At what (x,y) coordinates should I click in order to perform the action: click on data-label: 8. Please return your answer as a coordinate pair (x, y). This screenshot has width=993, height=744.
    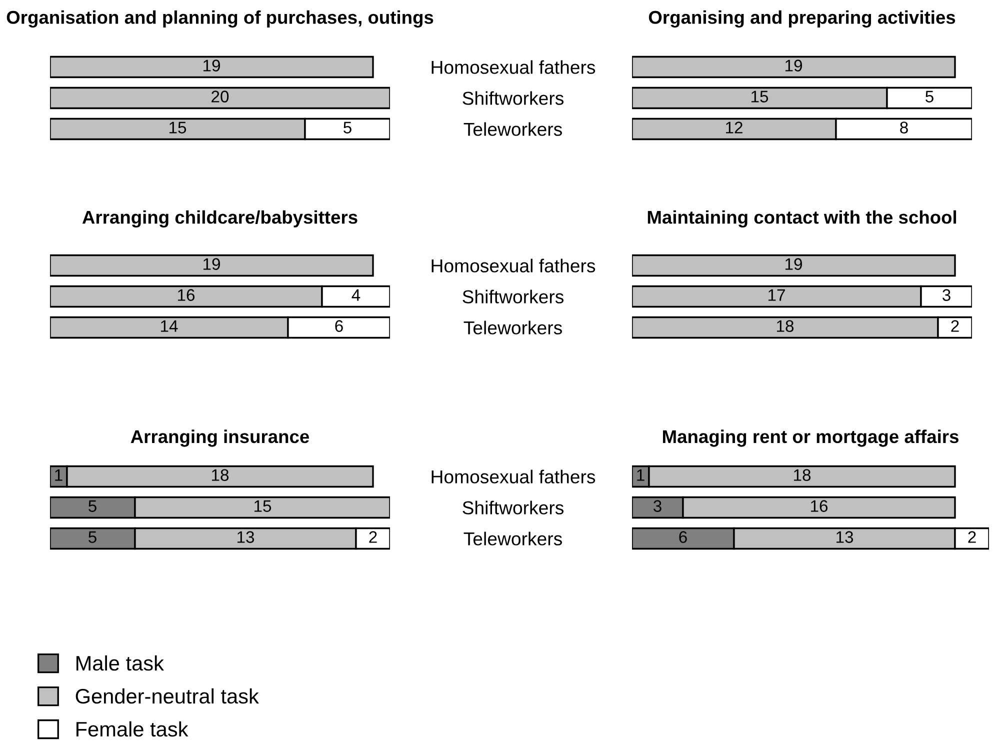
    Looking at the image, I should click on (904, 128).